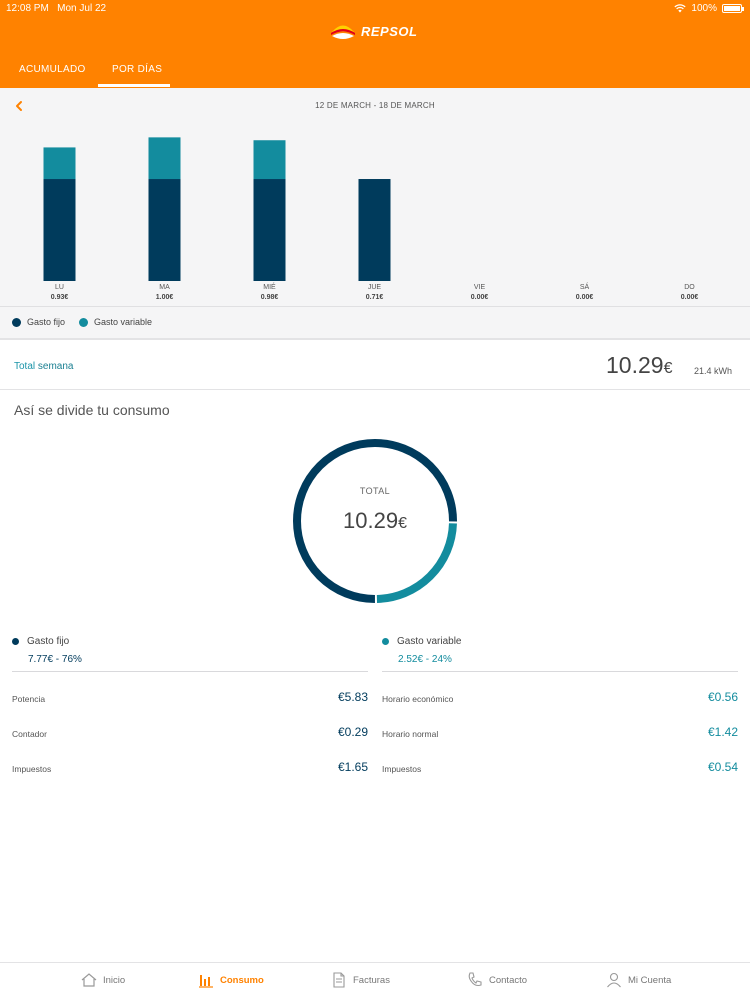 The width and height of the screenshot is (750, 1000). What do you see at coordinates (60, 297) in the screenshot?
I see `bar-total-label: 0.93€` at bounding box center [60, 297].